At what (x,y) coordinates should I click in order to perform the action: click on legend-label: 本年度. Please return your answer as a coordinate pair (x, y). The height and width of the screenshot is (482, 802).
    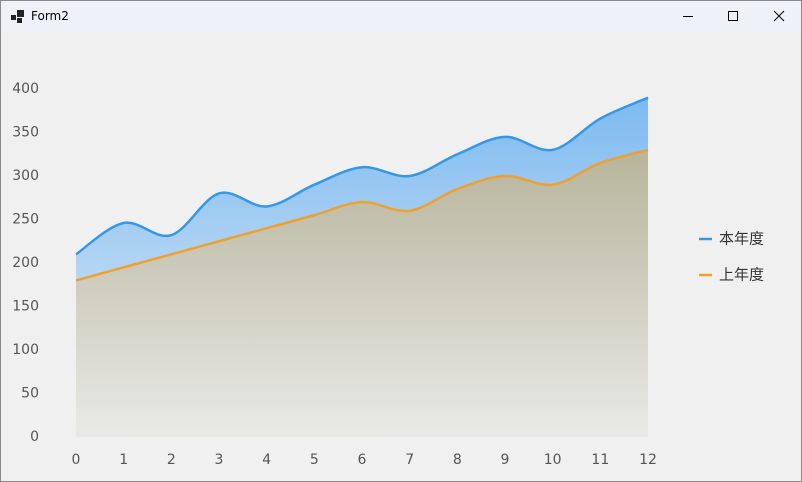
    Looking at the image, I should click on (741, 239).